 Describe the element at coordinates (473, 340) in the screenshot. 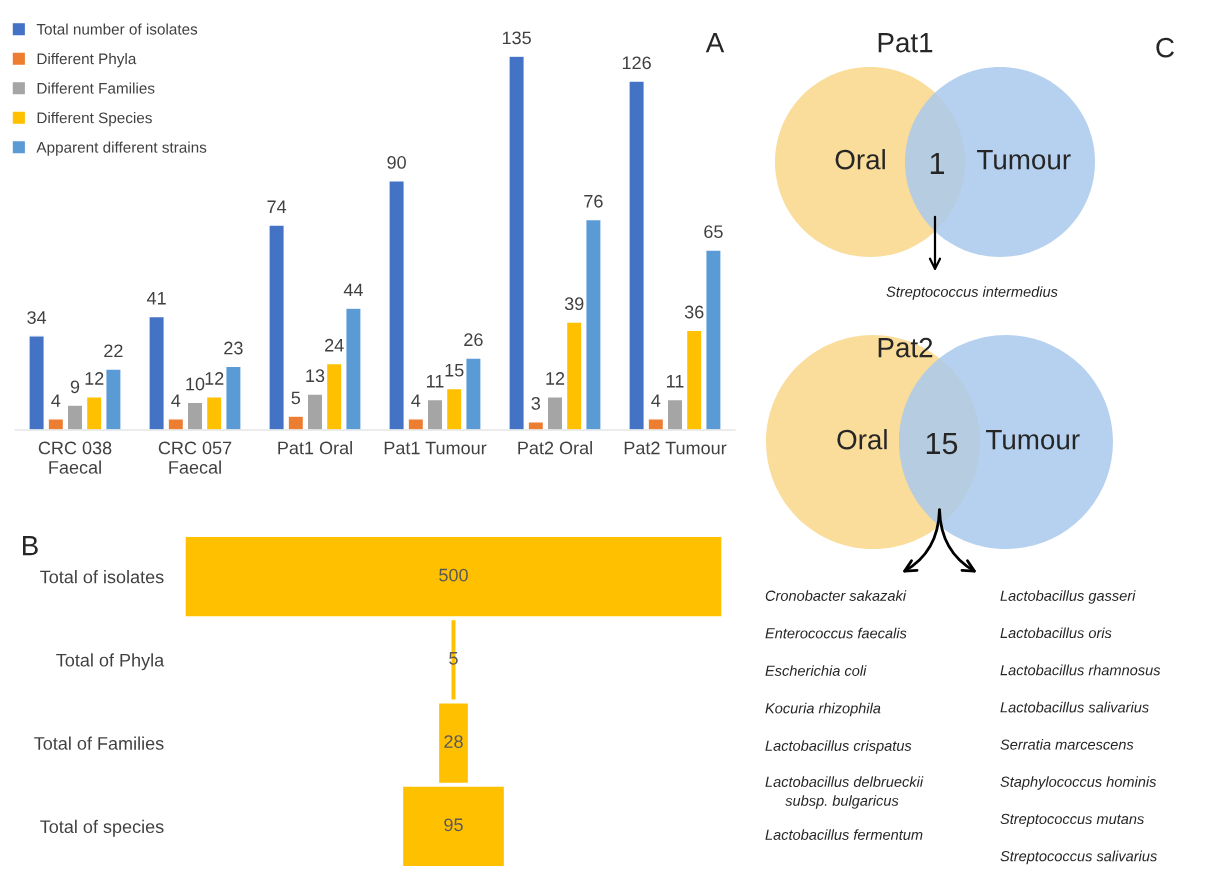

I see `data-label: 26` at that location.